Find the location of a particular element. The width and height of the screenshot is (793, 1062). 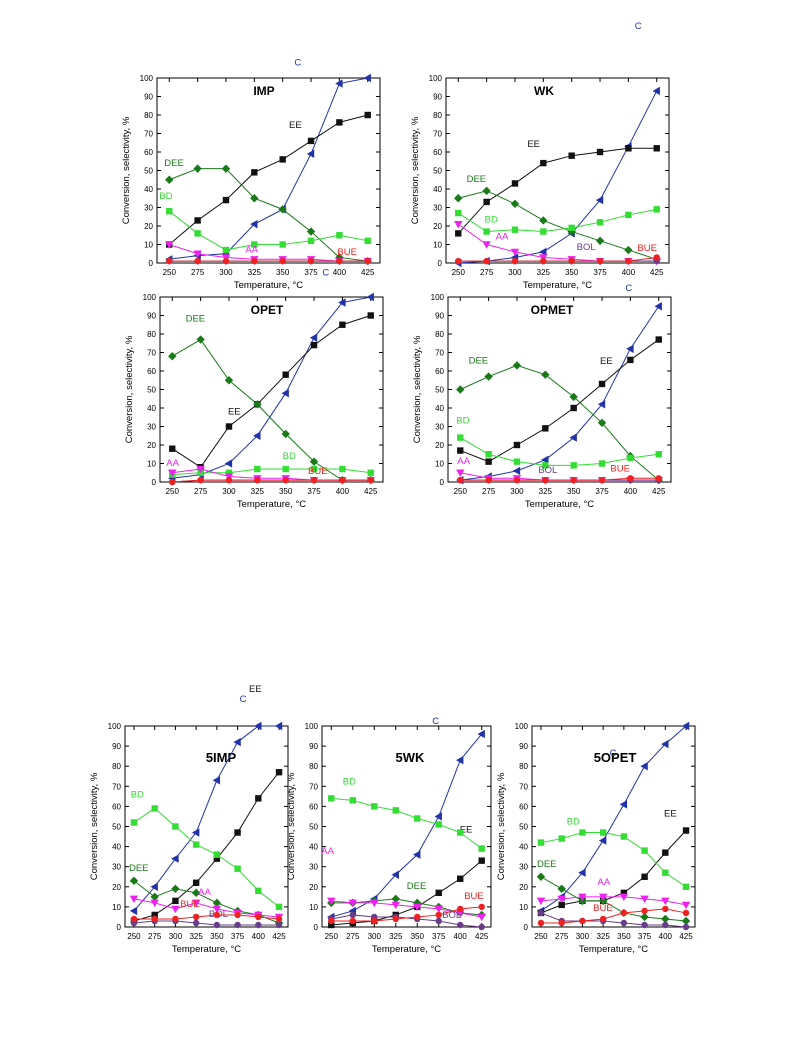

series-bue: BUE is located at coordinates (206, 911).